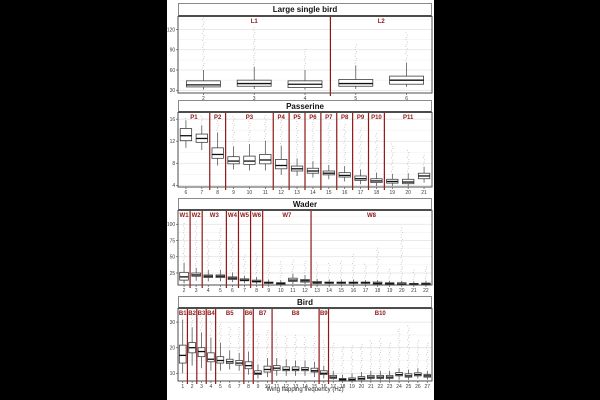  What do you see at coordinates (282, 118) in the screenshot?
I see `group-label: P4` at bounding box center [282, 118].